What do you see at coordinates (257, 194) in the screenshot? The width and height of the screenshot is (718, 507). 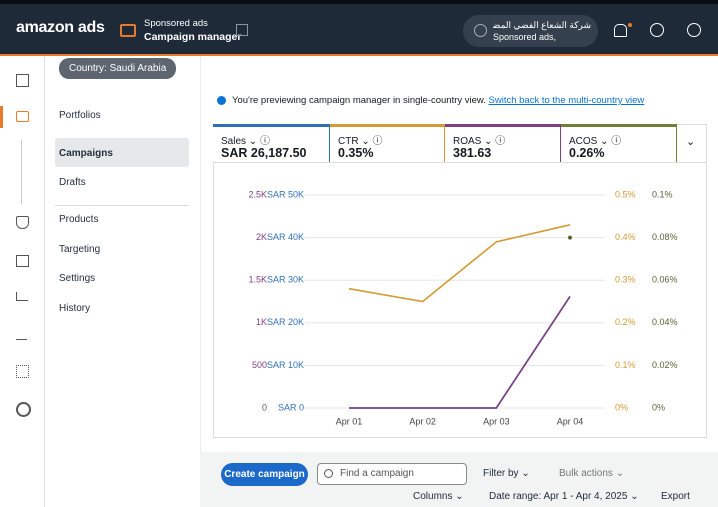 I see `y-tick-label: 2.5K` at bounding box center [257, 194].